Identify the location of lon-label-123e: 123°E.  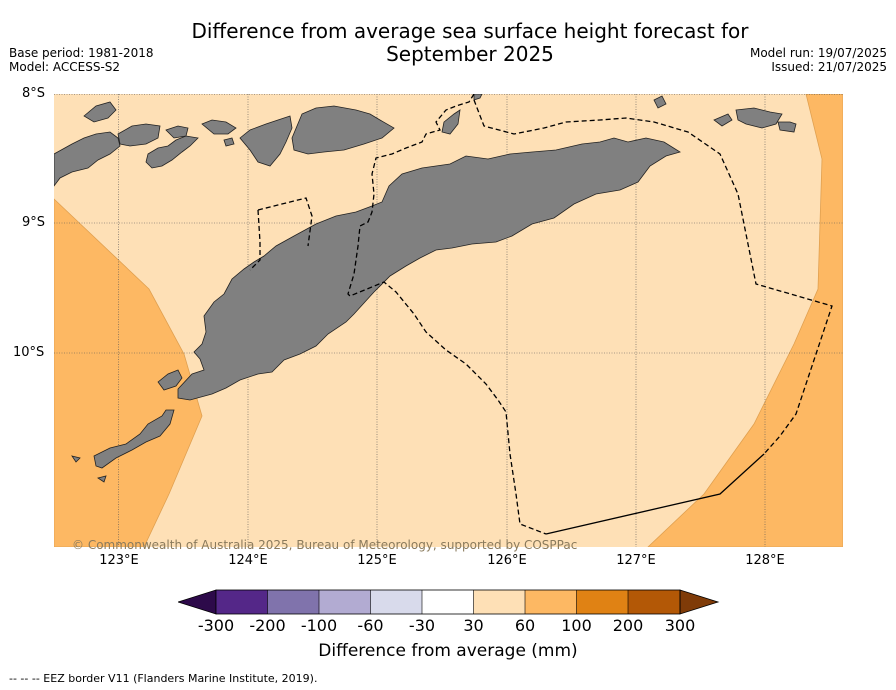
(119, 560).